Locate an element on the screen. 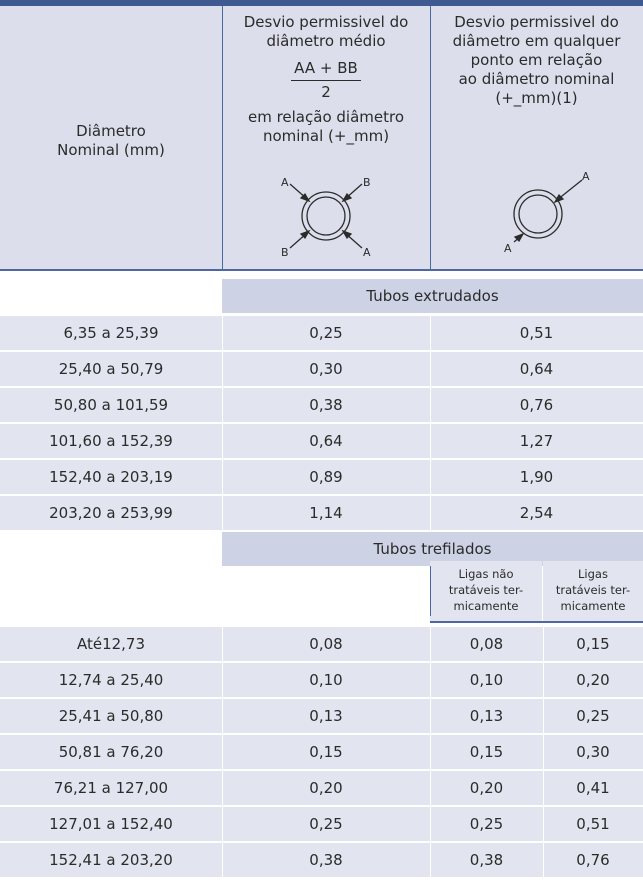  cell-non-heat-treatable: 0,10 is located at coordinates (486, 680).